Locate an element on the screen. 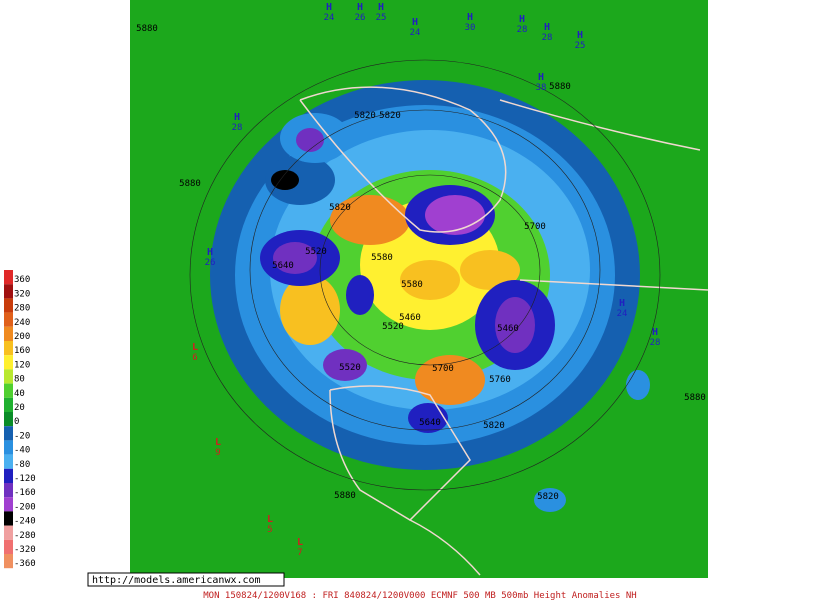 The height and width of the screenshot is (604, 840). colorbar-label: 20 is located at coordinates (19, 408).